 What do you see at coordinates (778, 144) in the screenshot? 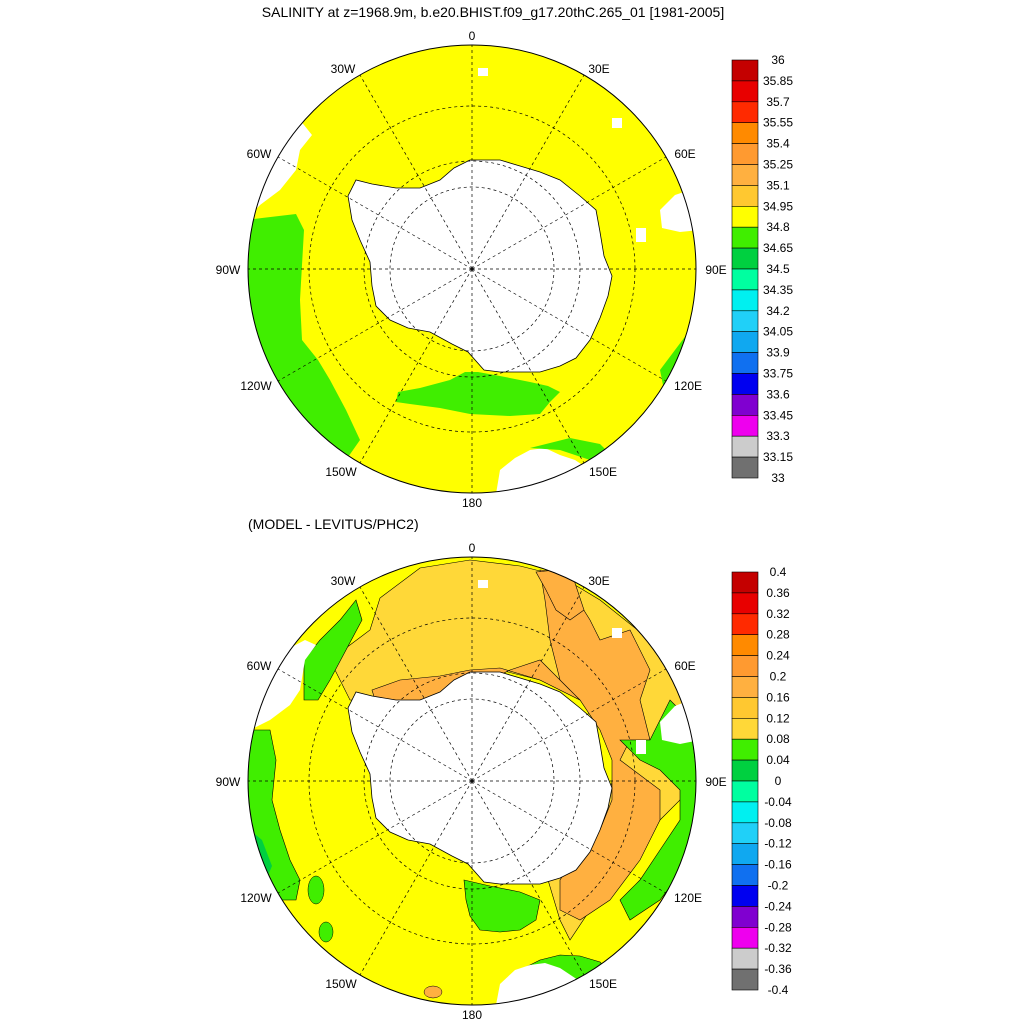
I see `colorbar-label: 35.4` at bounding box center [778, 144].